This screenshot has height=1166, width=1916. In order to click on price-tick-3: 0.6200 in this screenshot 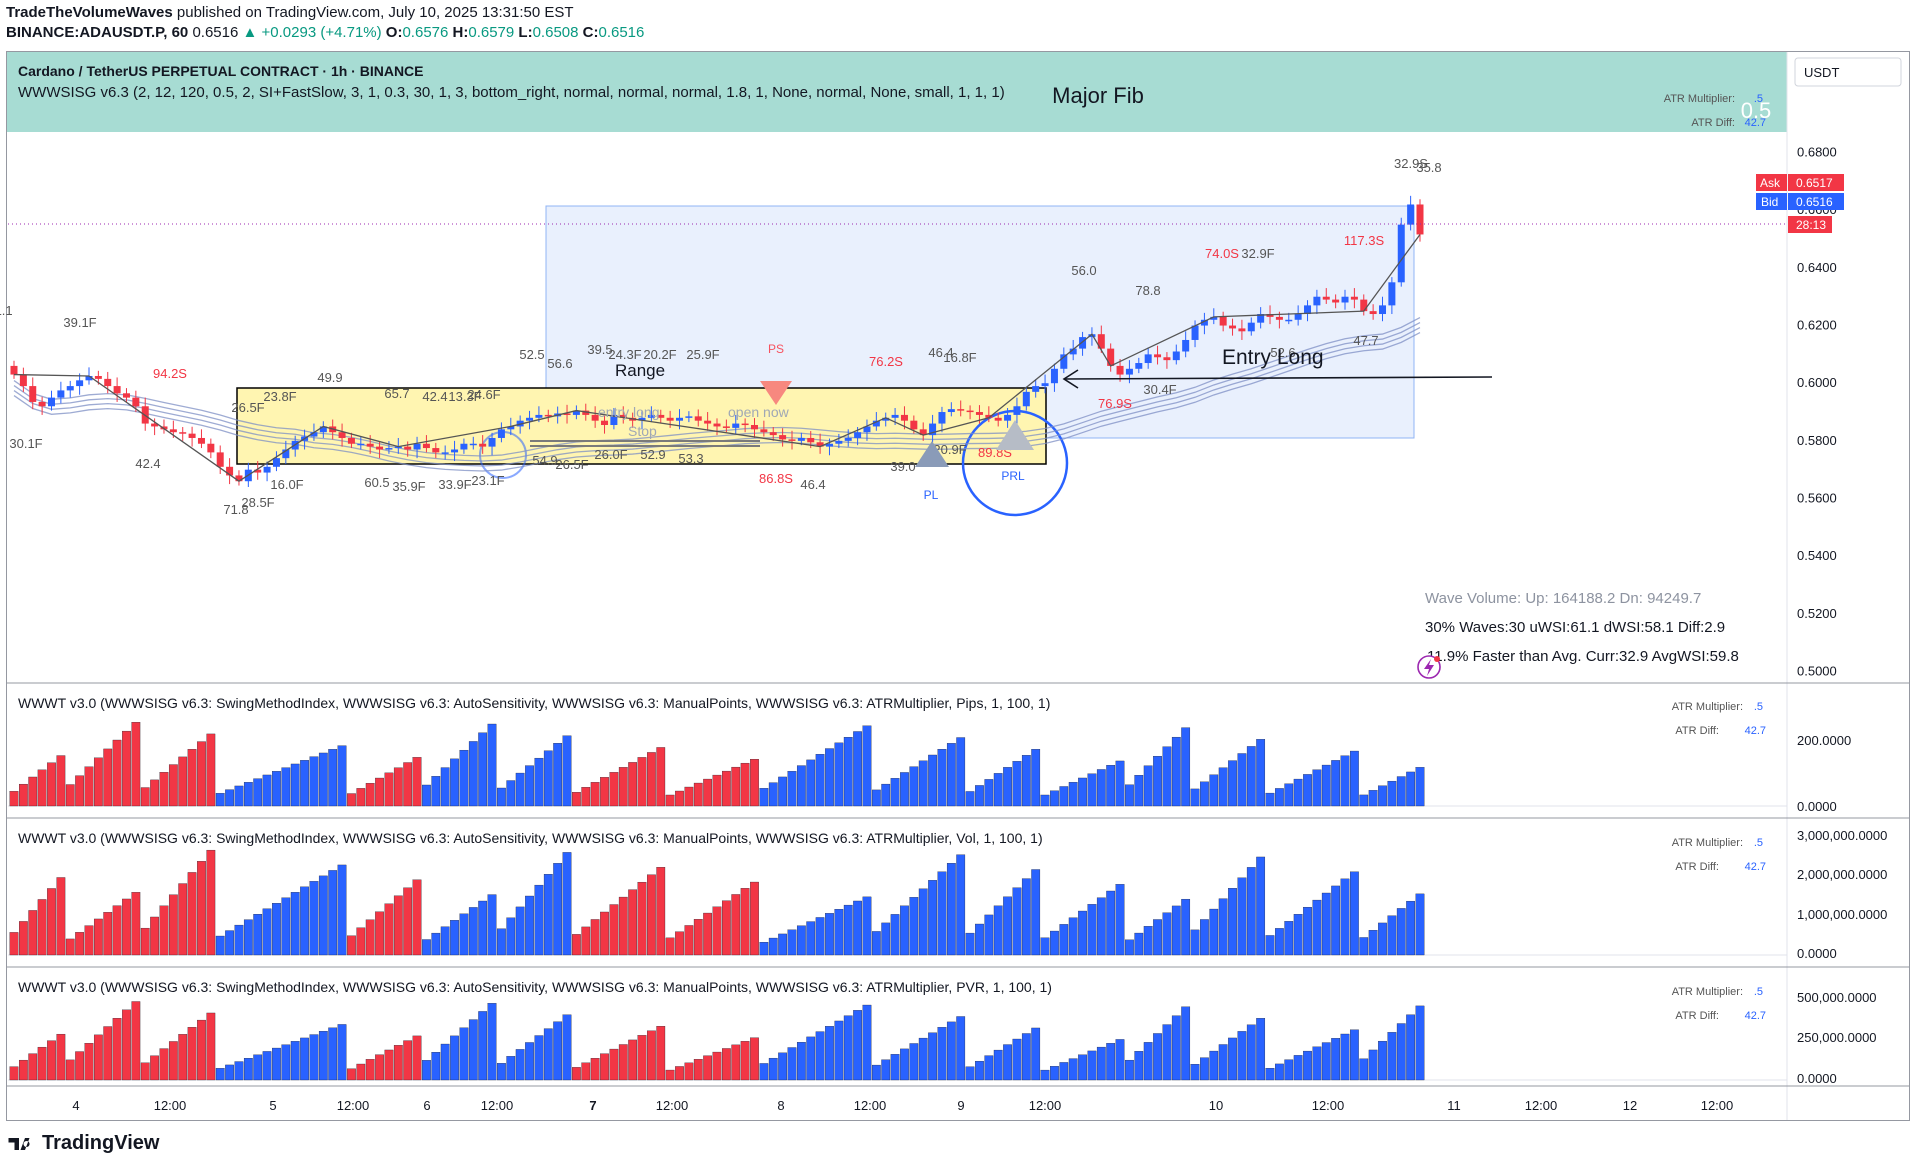, I will do `click(1817, 325)`.